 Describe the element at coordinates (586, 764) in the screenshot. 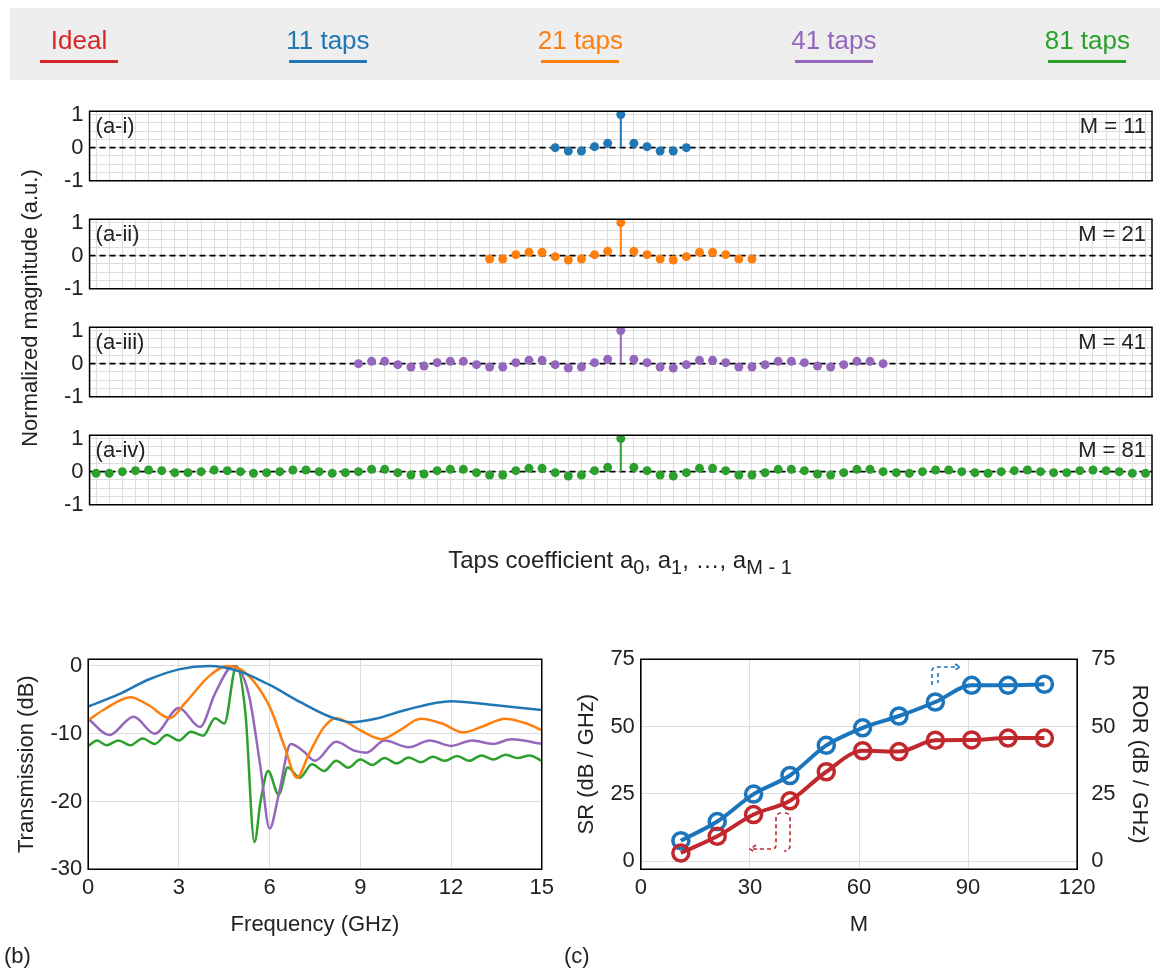

I see `y-axis-title: SR (dB / GHz)` at that location.